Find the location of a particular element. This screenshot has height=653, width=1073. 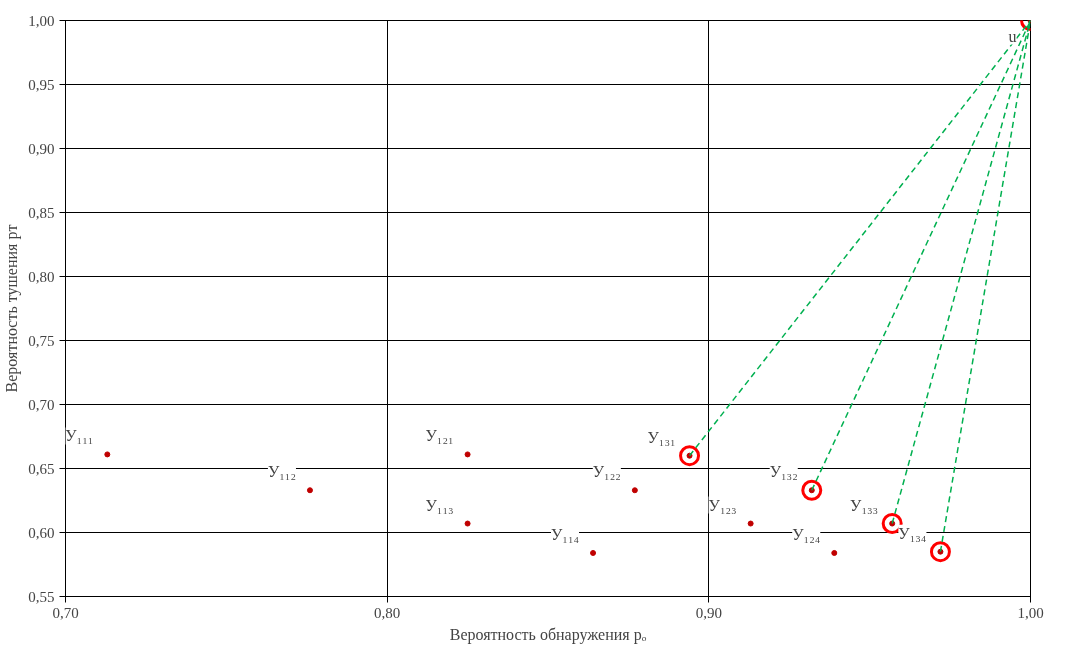

annotation: У₁₃₁ is located at coordinates (661, 437).